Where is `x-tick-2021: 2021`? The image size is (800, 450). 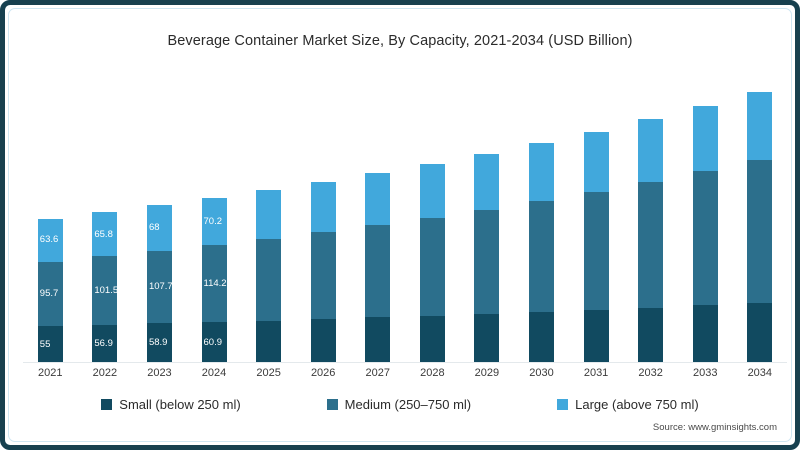 x-tick-2021: 2021 is located at coordinates (50, 373).